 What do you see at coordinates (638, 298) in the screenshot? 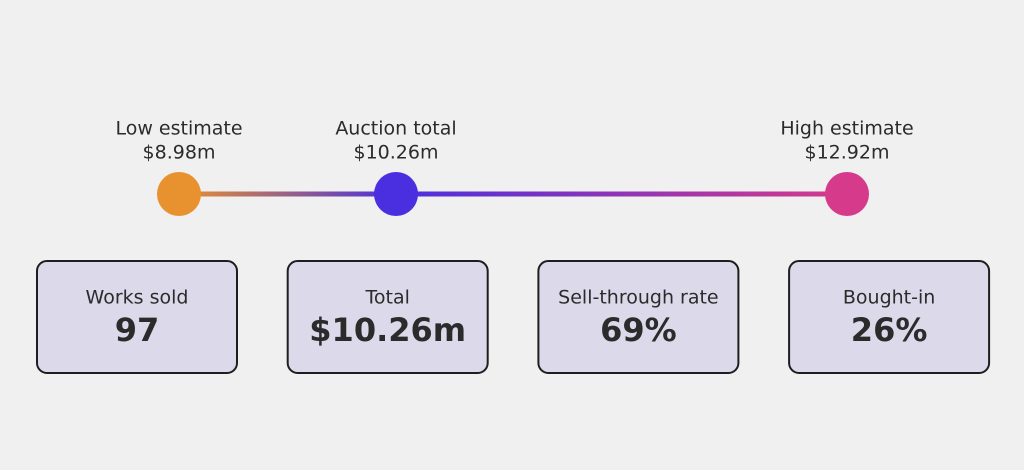
I see `stat-label: Sell-through rate` at bounding box center [638, 298].